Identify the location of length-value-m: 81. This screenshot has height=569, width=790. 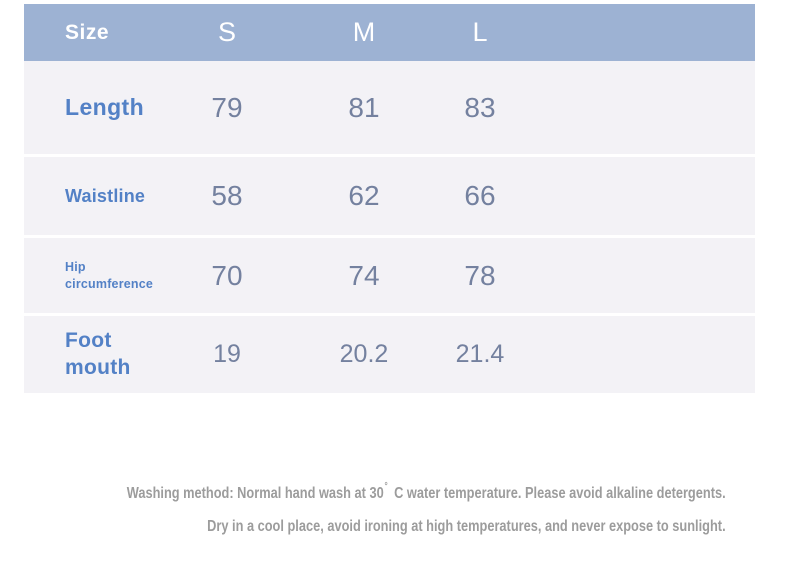
(364, 107).